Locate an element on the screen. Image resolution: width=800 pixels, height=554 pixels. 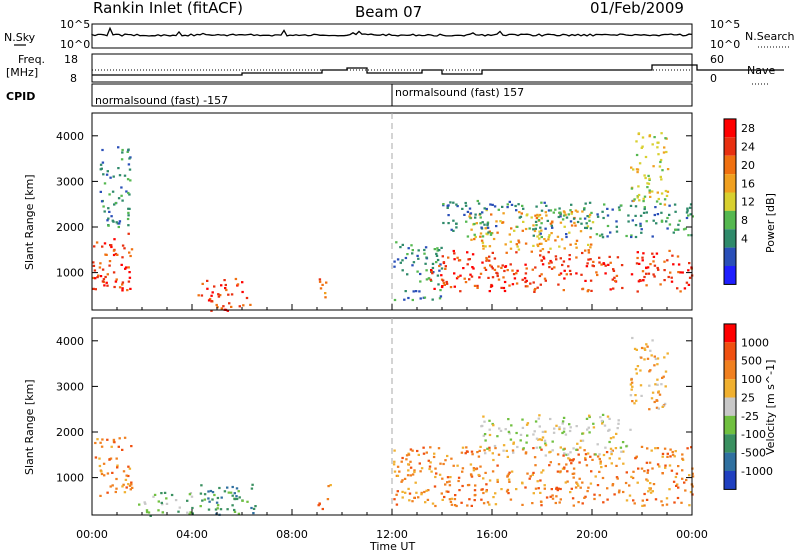
frequency-series is located at coordinates (438, 70).